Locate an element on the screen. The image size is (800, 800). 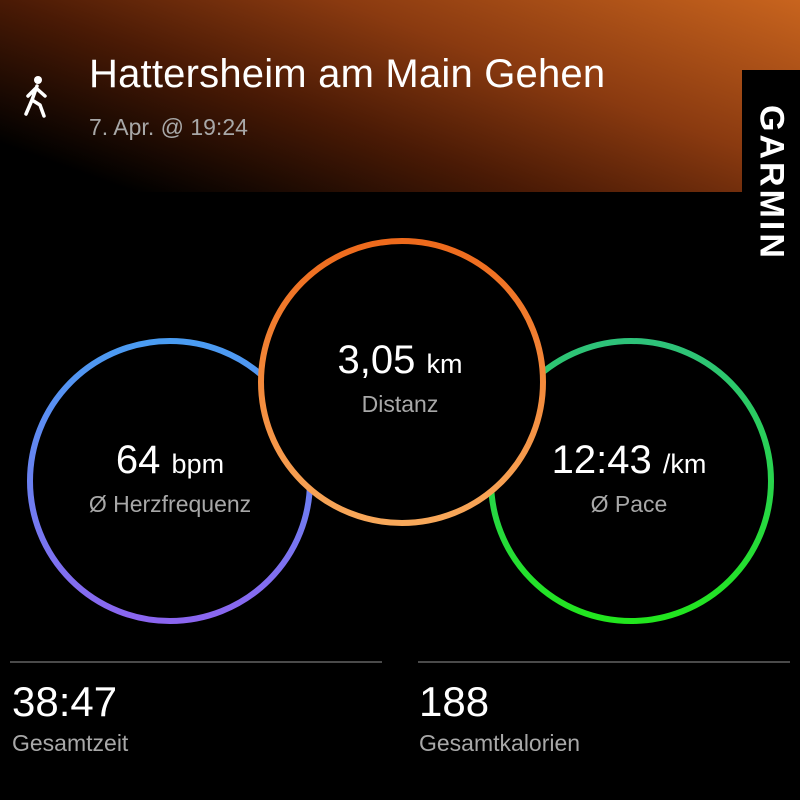
distance-ring is located at coordinates (402, 382).